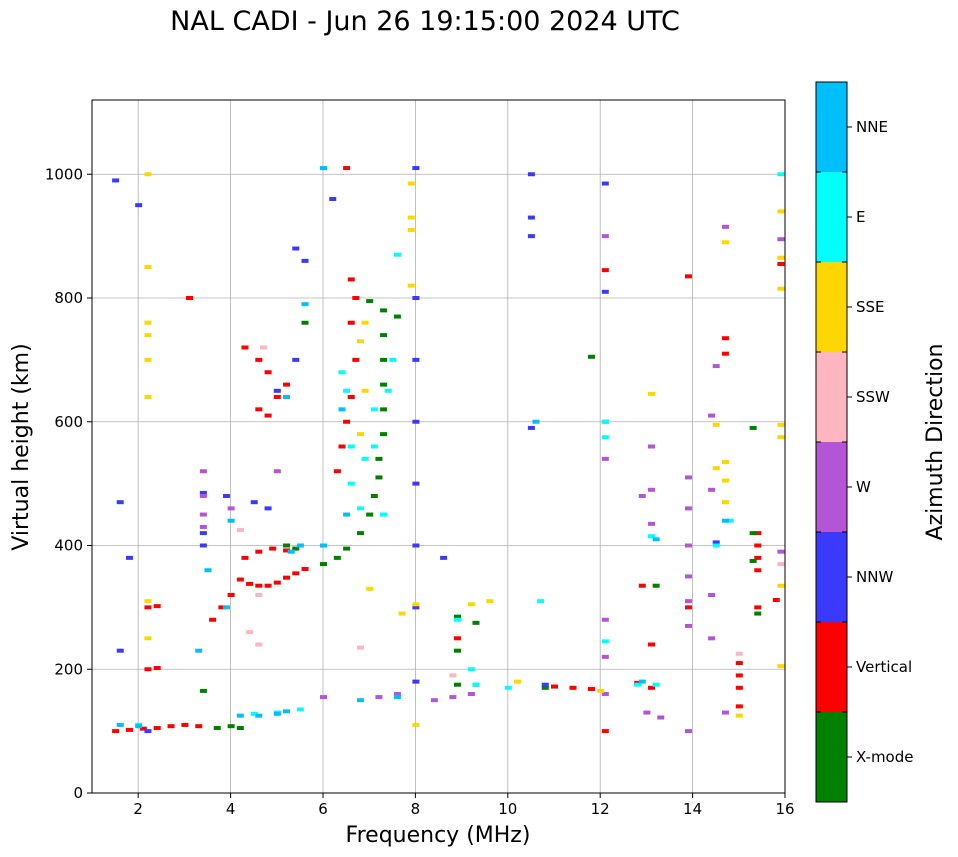  I want to click on colorbar-category-label: X-mode, so click(884, 757).